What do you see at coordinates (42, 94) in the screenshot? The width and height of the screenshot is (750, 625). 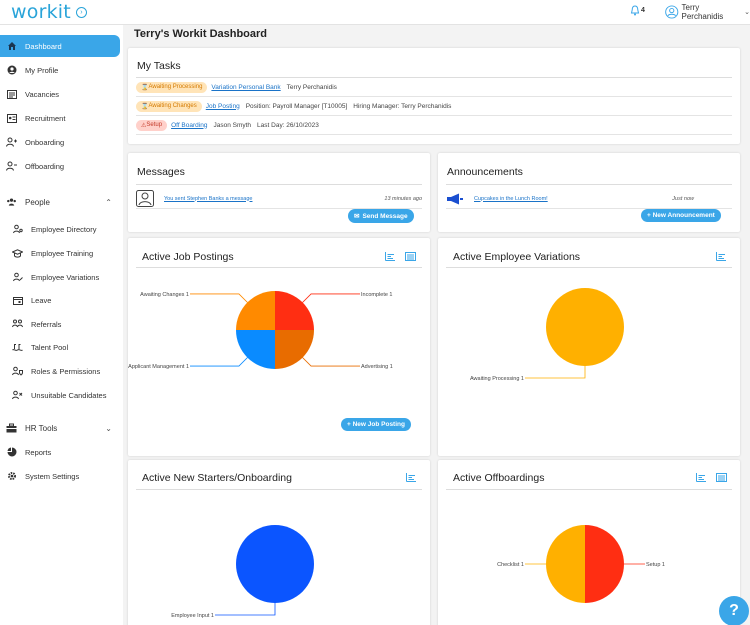 I see `sidebar-item-label: Vacancies` at bounding box center [42, 94].